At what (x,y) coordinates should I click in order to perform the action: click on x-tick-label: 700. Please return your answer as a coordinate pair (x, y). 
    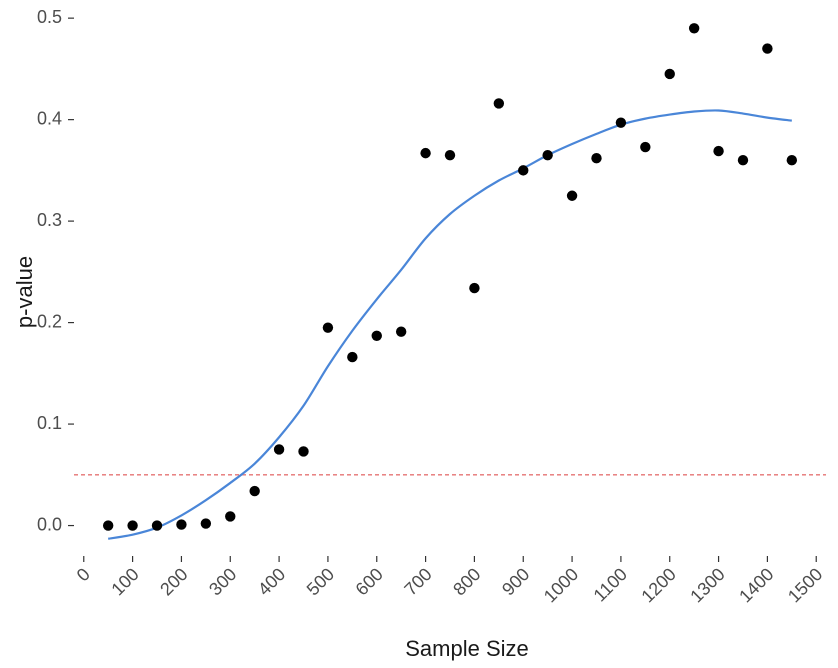
    Looking at the image, I should click on (417, 581).